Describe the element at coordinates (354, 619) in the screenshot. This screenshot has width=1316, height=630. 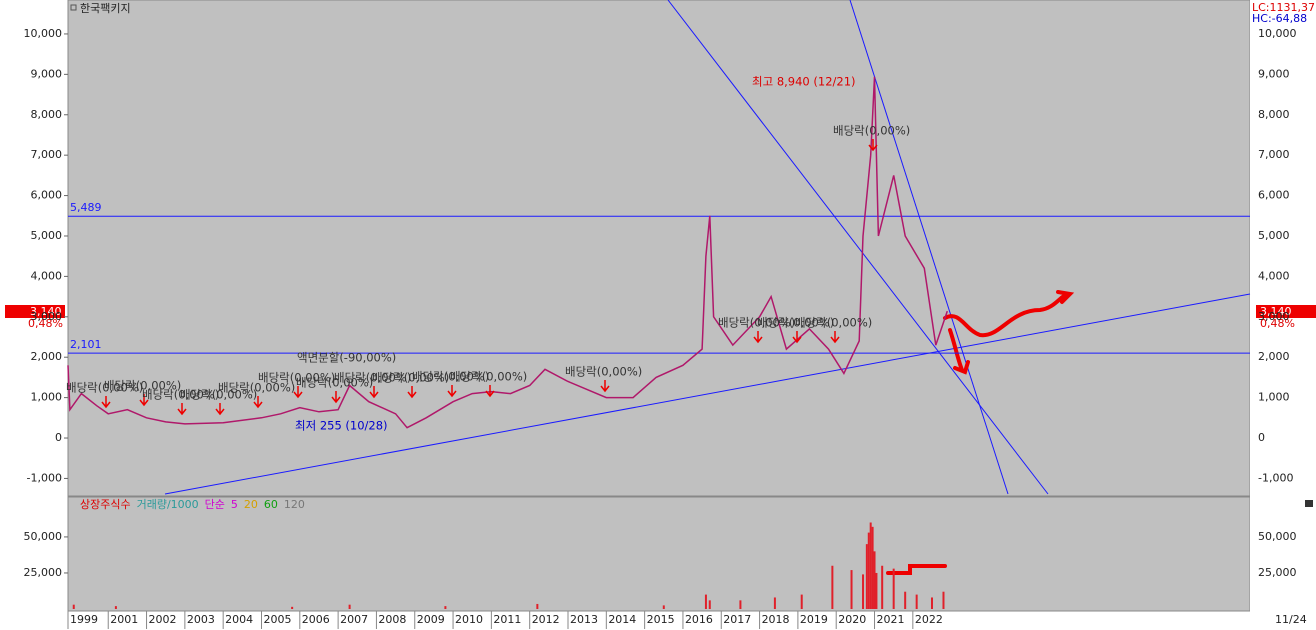
I see `x-tick-label: 2007` at that location.